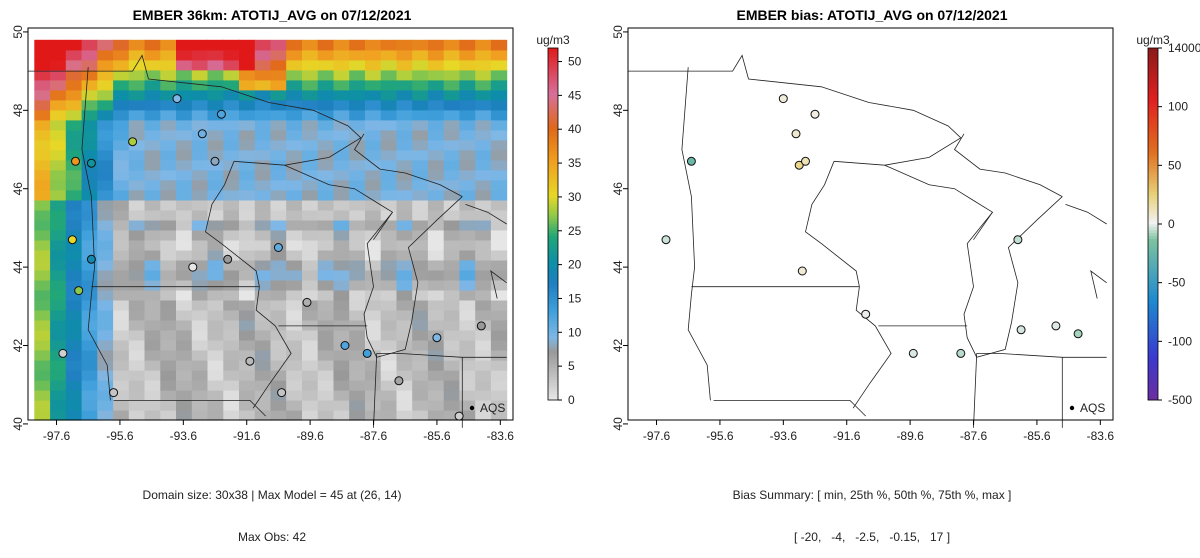  Describe the element at coordinates (1056, 326) in the screenshot. I see `bias-point` at that location.